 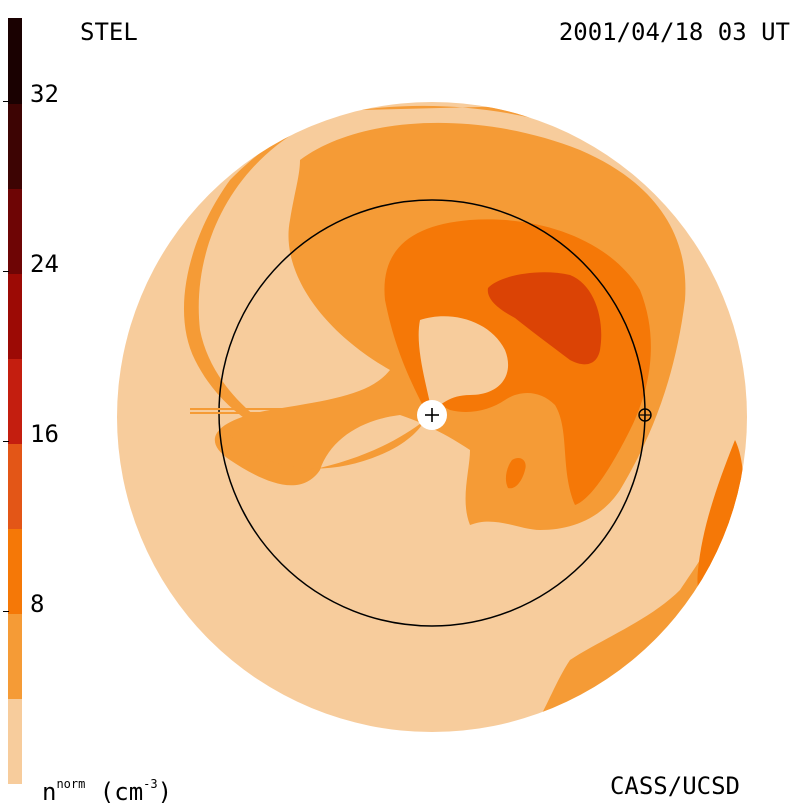 What do you see at coordinates (71, 784) in the screenshot?
I see `unit-sup: norm` at bounding box center [71, 784].